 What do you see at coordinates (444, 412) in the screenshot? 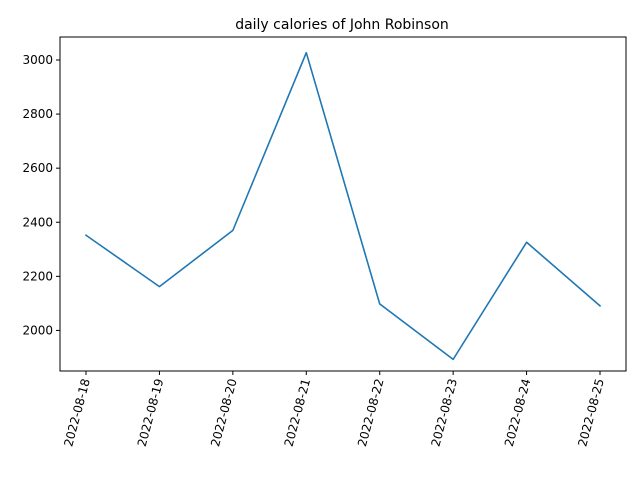
I see `x-tick-label: 2022-08-23` at bounding box center [444, 412].